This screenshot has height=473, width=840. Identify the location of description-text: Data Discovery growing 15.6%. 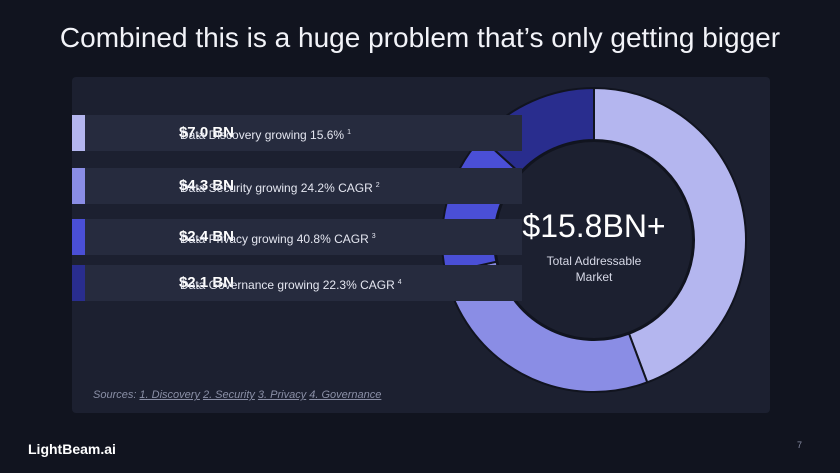
(262, 135).